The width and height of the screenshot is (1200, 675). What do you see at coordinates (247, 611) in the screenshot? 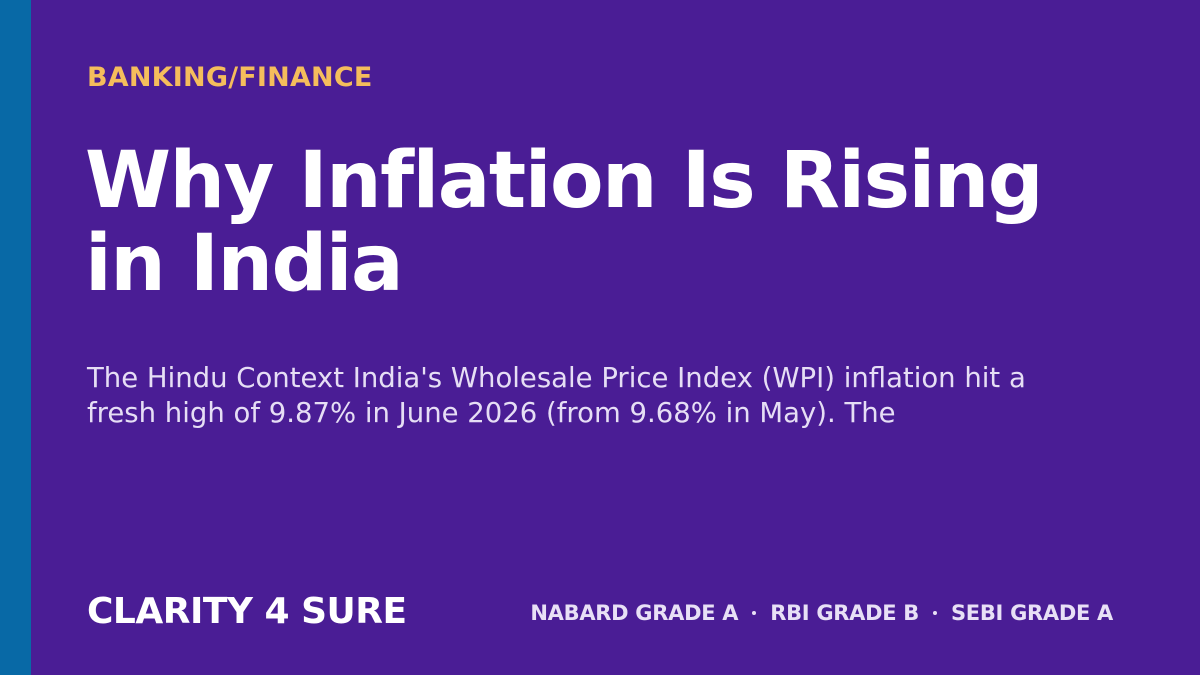
I see `brand: CLARITY 4 SURE` at bounding box center [247, 611].